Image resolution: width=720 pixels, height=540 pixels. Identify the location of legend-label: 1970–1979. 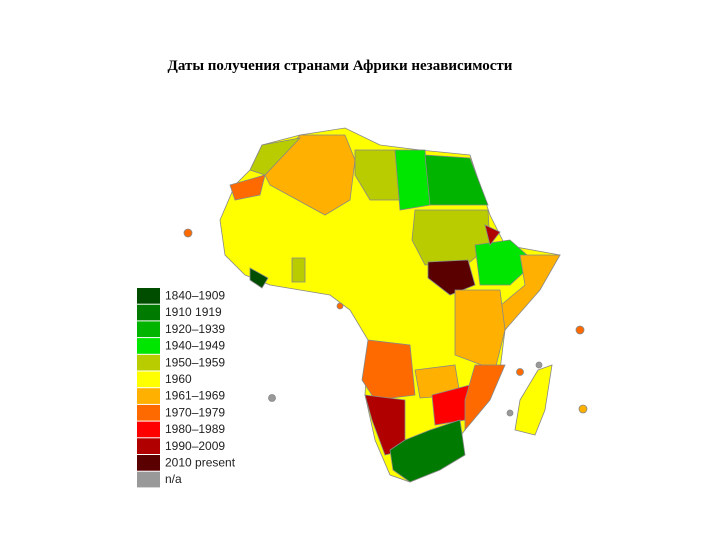
(195, 412).